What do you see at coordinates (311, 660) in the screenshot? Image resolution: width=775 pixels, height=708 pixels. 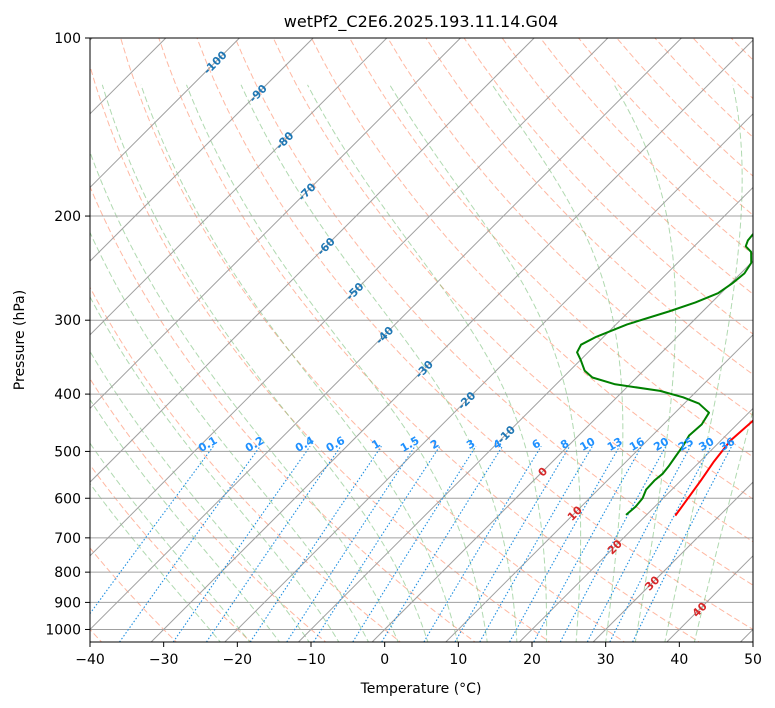 I see `x-tick-label: −10` at bounding box center [311, 660].